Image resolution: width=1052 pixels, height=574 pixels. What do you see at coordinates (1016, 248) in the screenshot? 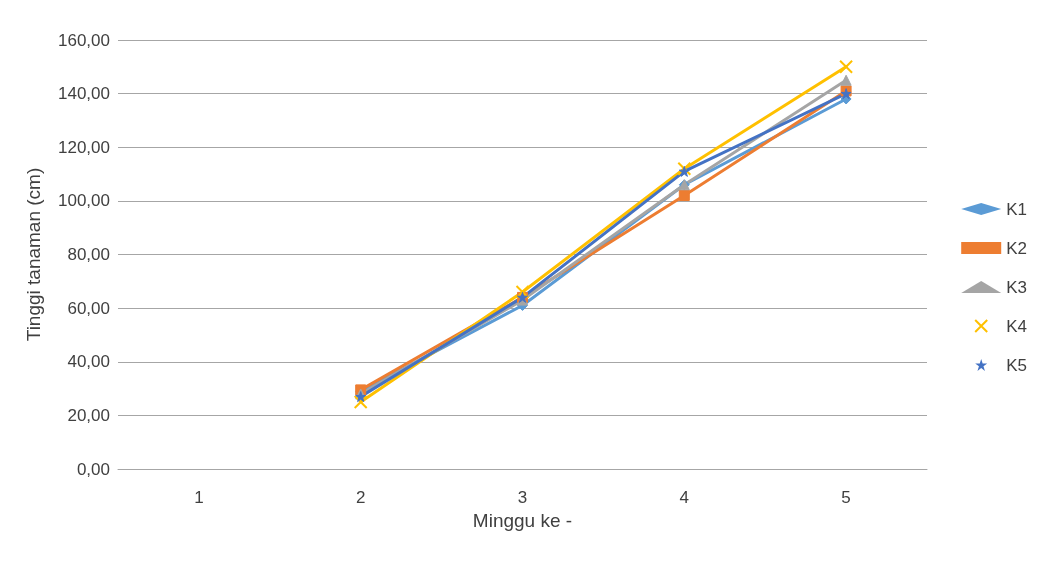
I see `legend-label: K2` at bounding box center [1016, 248].